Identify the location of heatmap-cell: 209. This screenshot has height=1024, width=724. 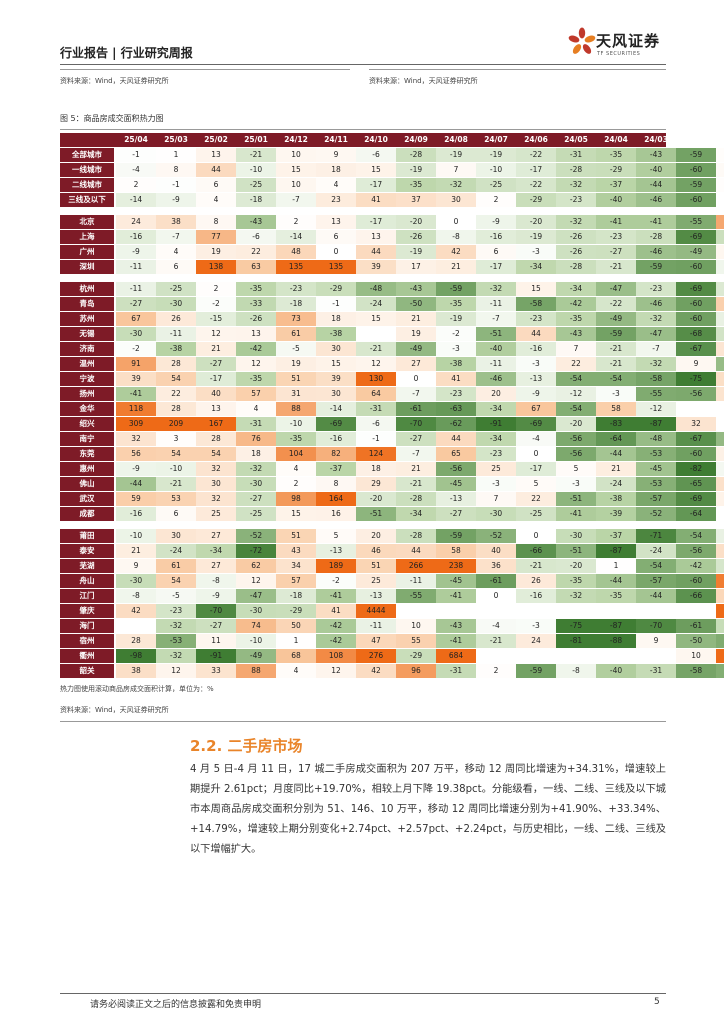
(176, 424).